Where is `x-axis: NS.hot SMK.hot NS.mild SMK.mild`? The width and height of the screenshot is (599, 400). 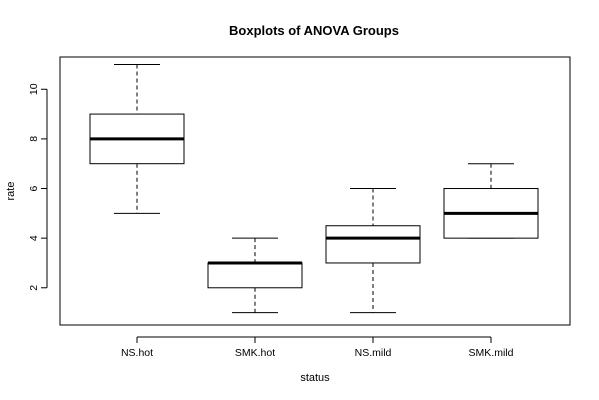 x-axis: NS.hot SMK.hot NS.mild SMK.mild is located at coordinates (317, 347).